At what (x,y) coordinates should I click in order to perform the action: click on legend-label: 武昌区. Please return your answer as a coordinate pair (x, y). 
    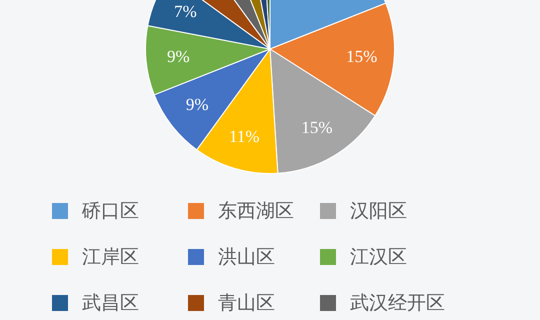
    Looking at the image, I should click on (110, 303).